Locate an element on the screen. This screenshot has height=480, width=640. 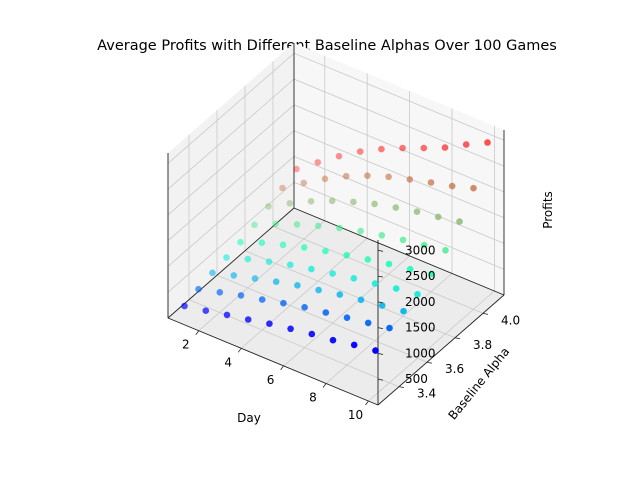
z-tick-label: 1000 is located at coordinates (420, 353).